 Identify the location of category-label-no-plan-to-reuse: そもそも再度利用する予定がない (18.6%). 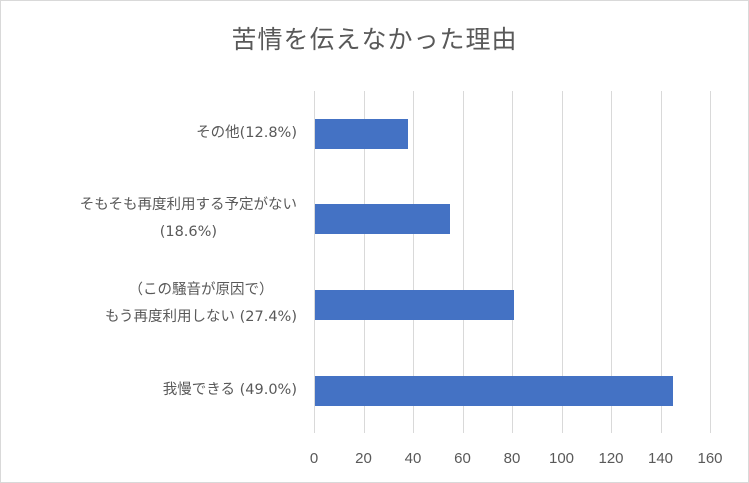
(188, 219).